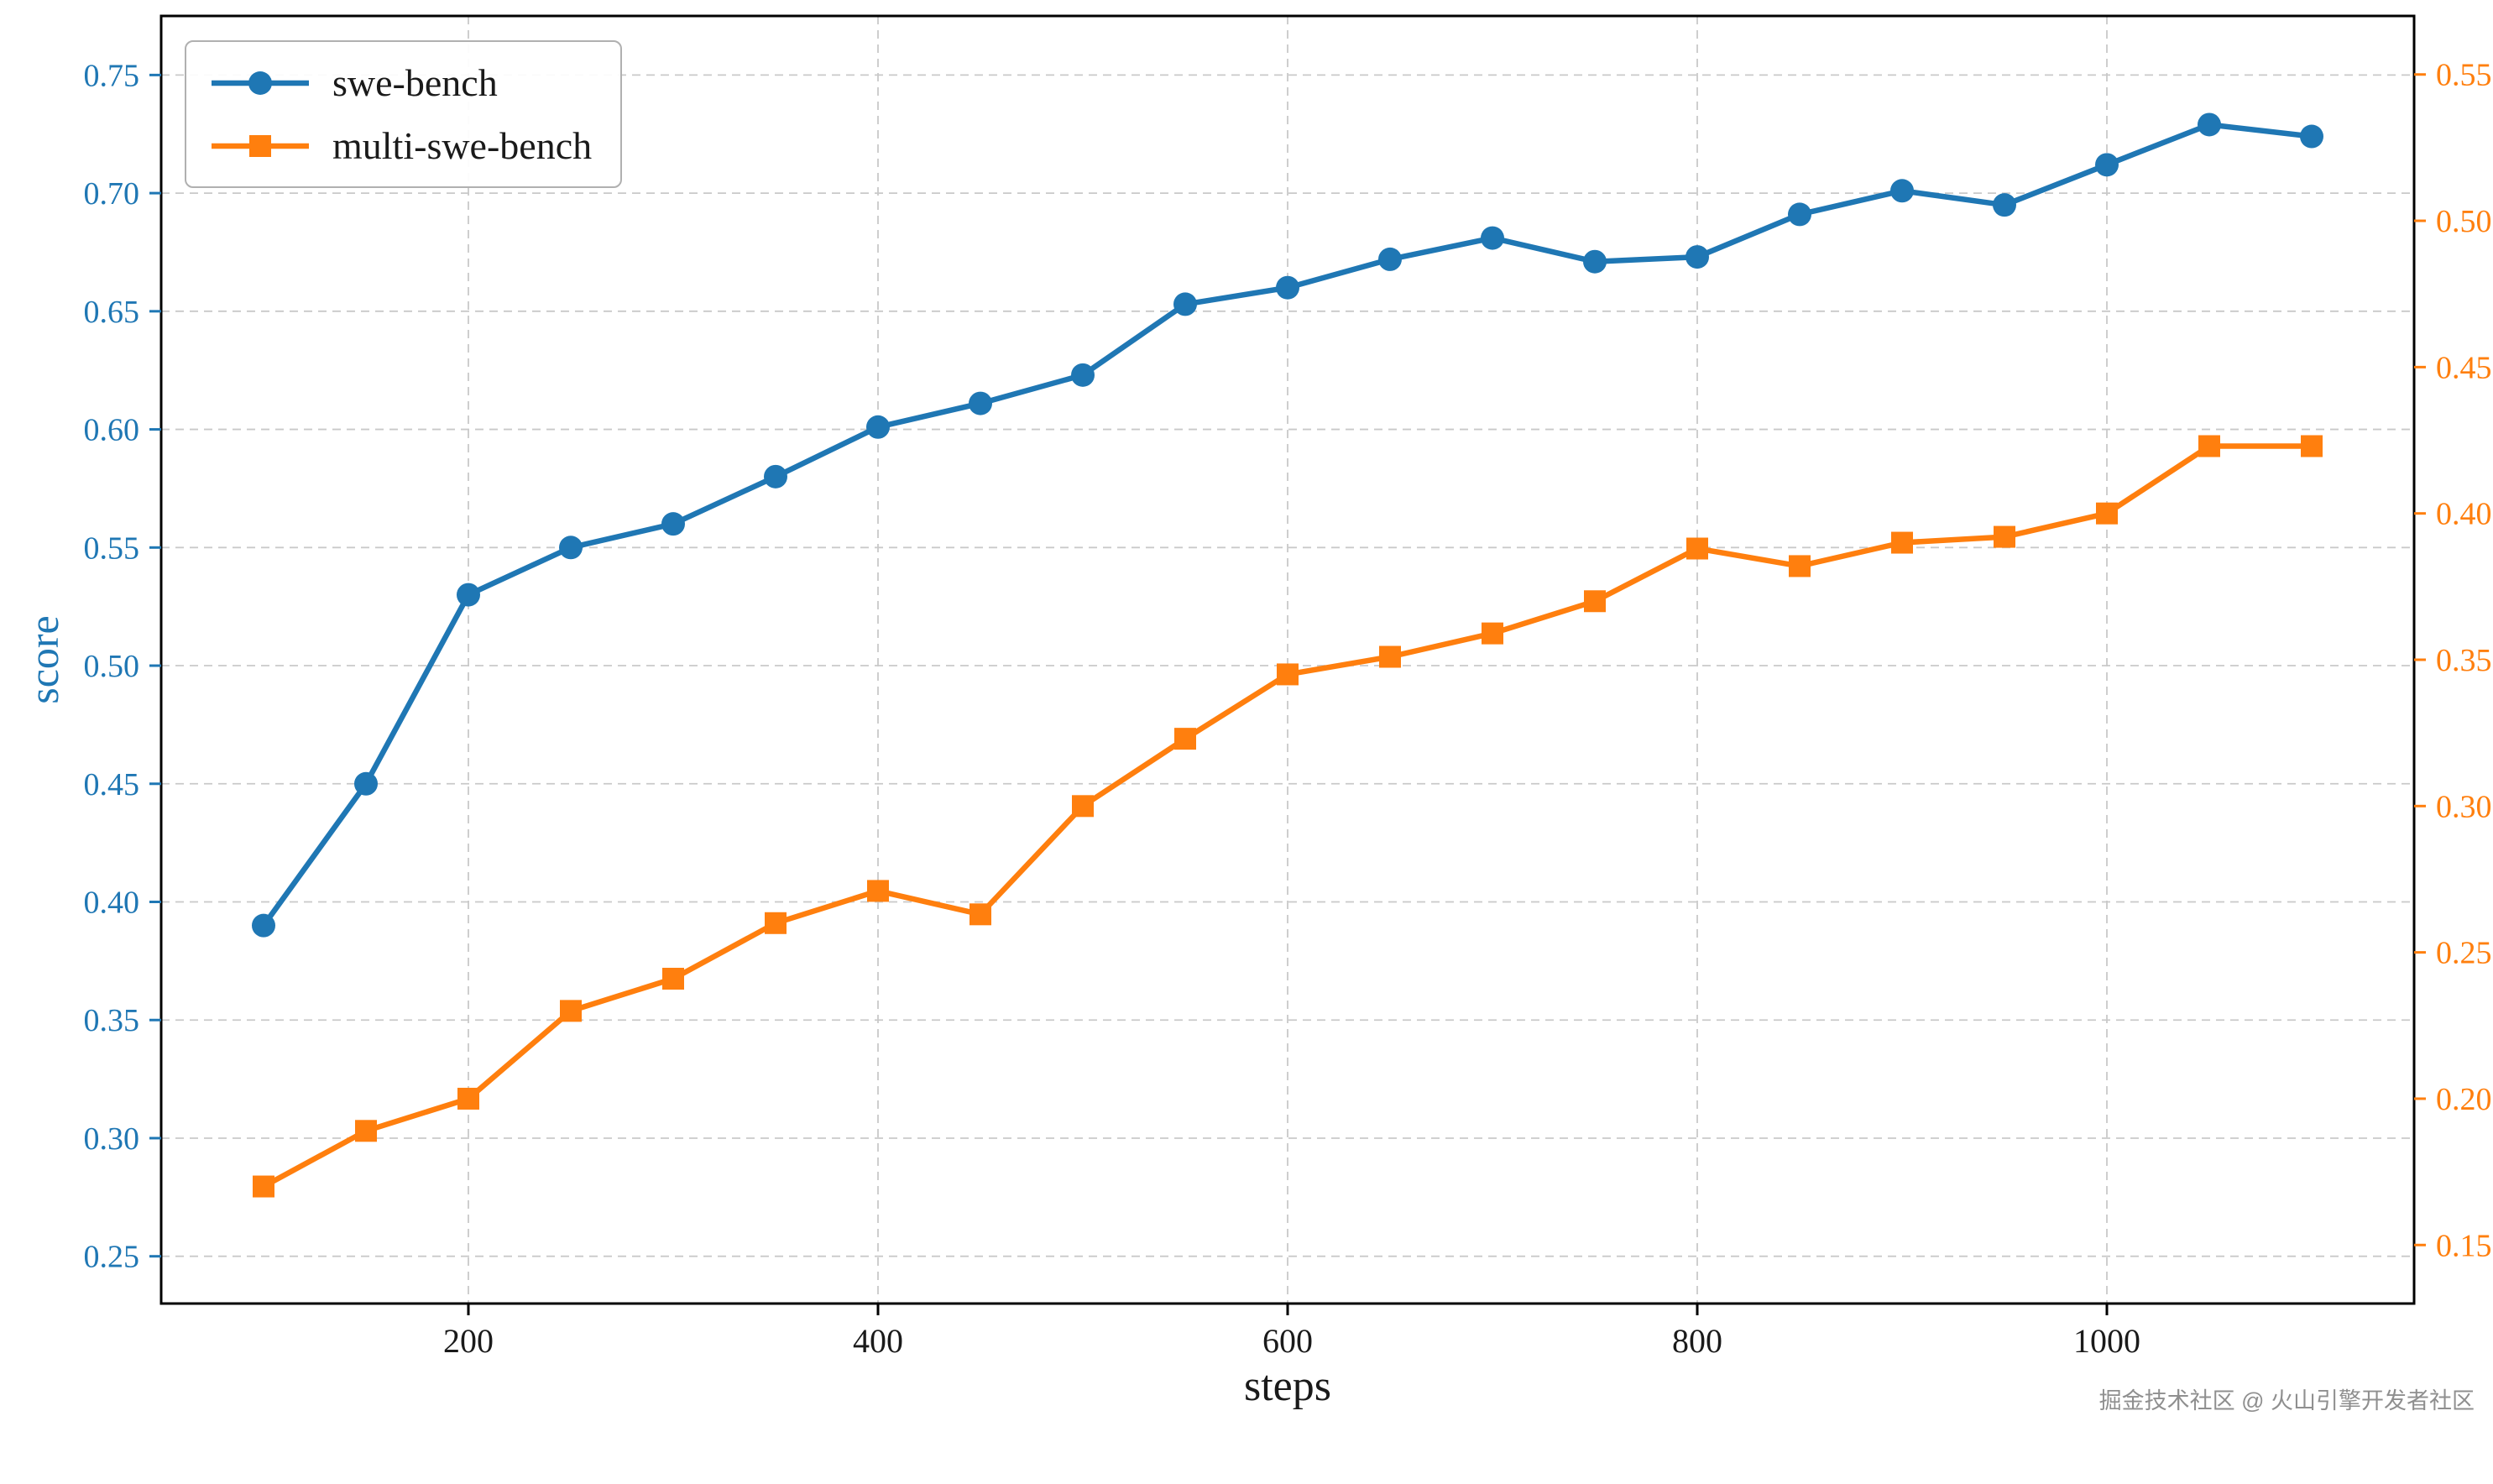 The height and width of the screenshot is (1484, 2493). What do you see at coordinates (112, 1139) in the screenshot?
I see `left-y-tick-label: 0.30` at bounding box center [112, 1139].